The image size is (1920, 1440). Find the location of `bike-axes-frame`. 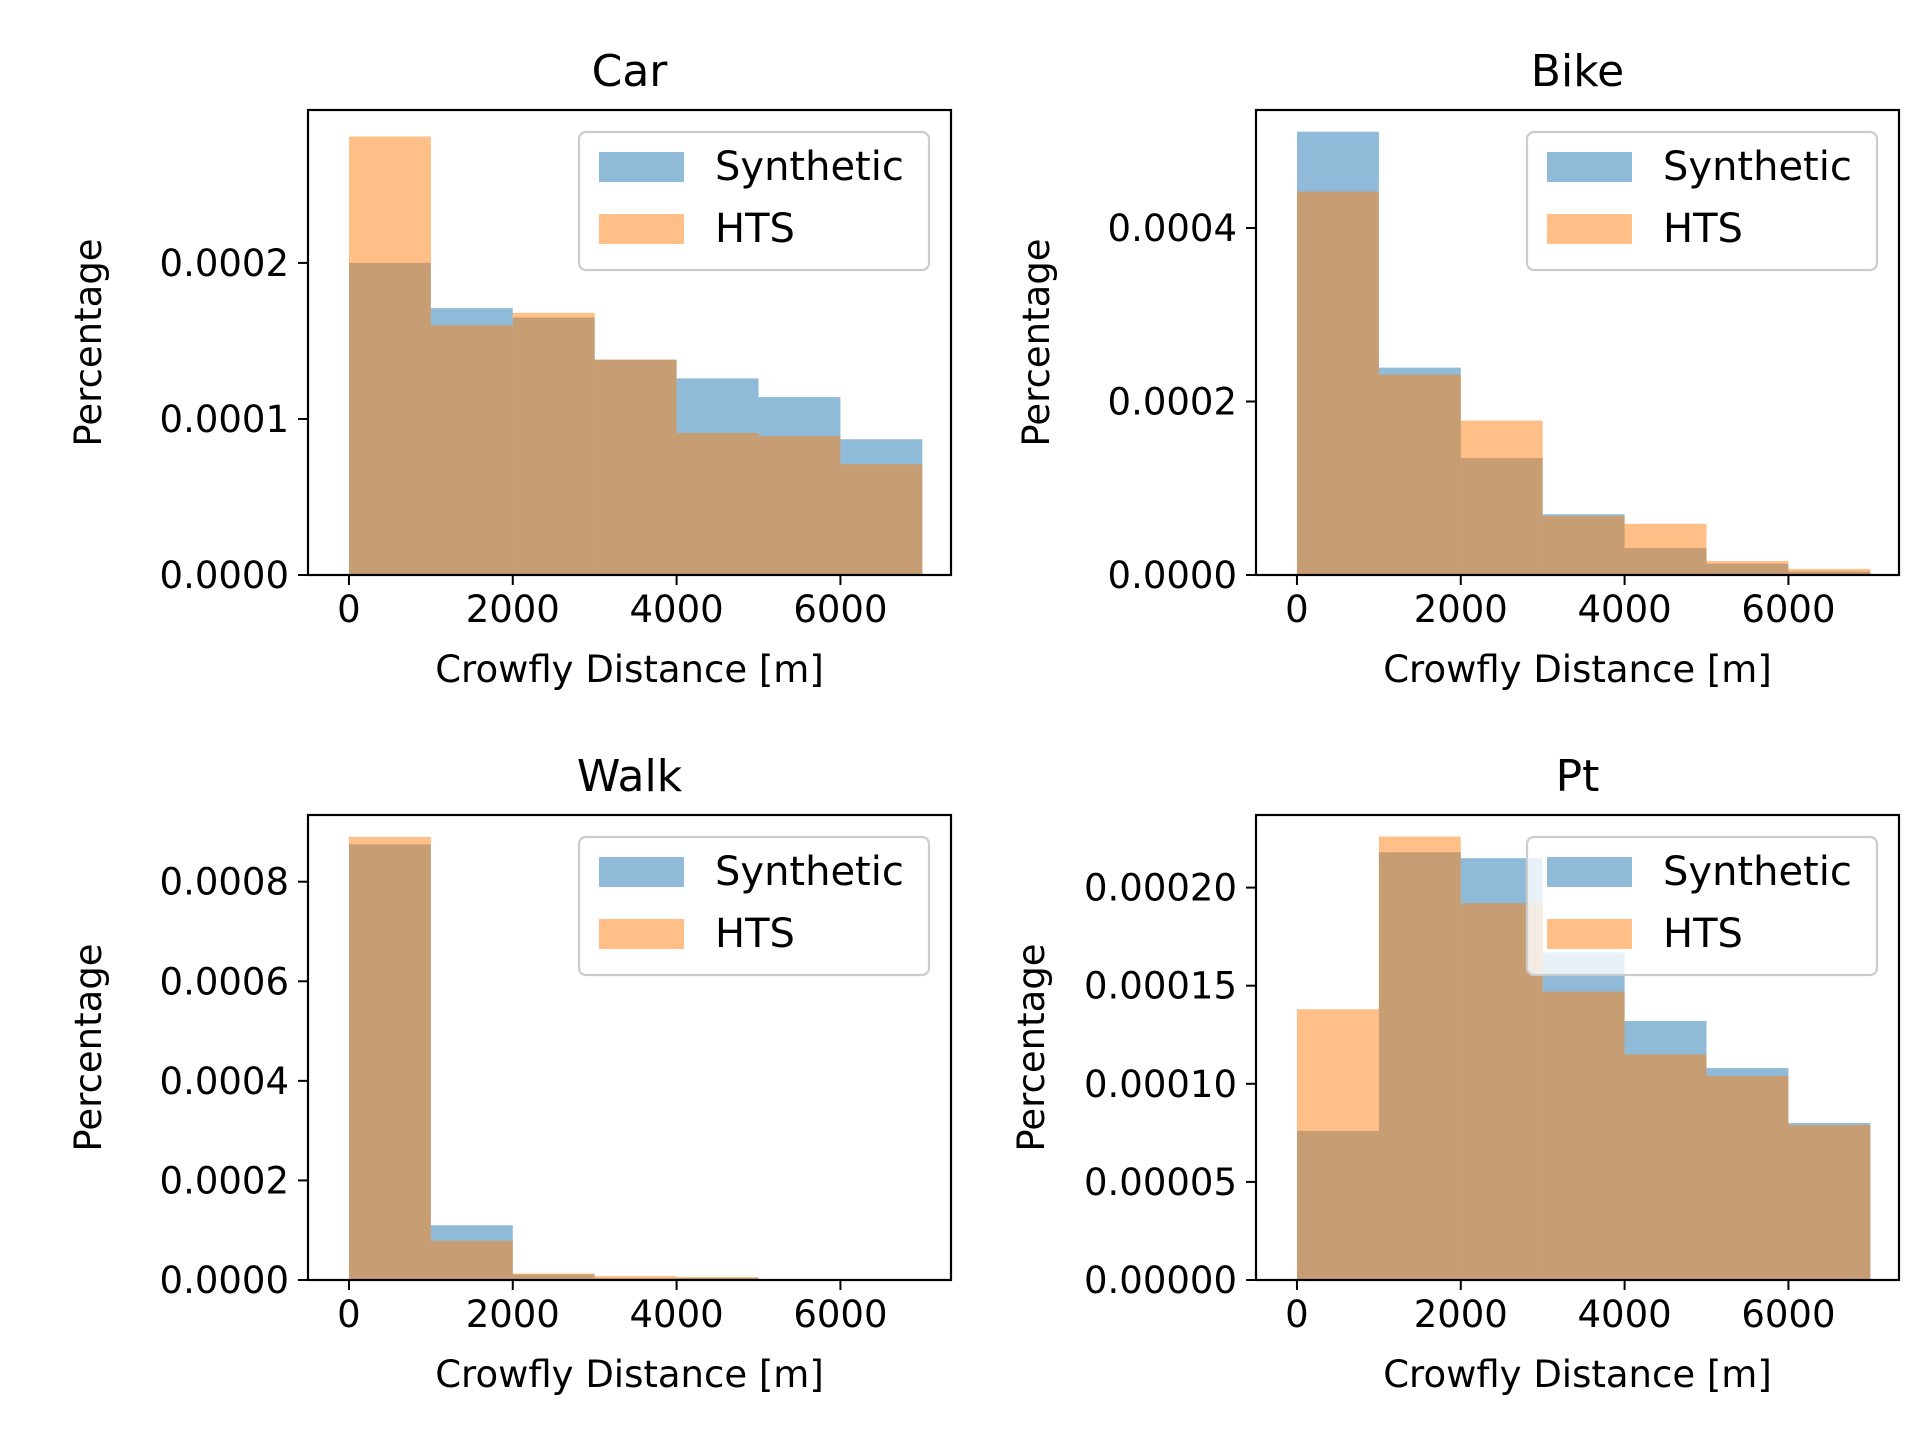

bike-axes-frame is located at coordinates (1577, 342).